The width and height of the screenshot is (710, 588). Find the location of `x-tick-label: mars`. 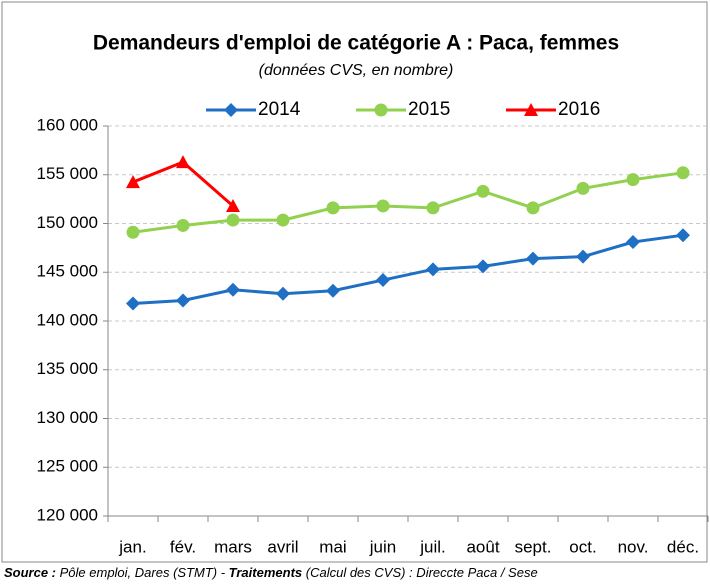

x-tick-label: mars is located at coordinates (233, 546).